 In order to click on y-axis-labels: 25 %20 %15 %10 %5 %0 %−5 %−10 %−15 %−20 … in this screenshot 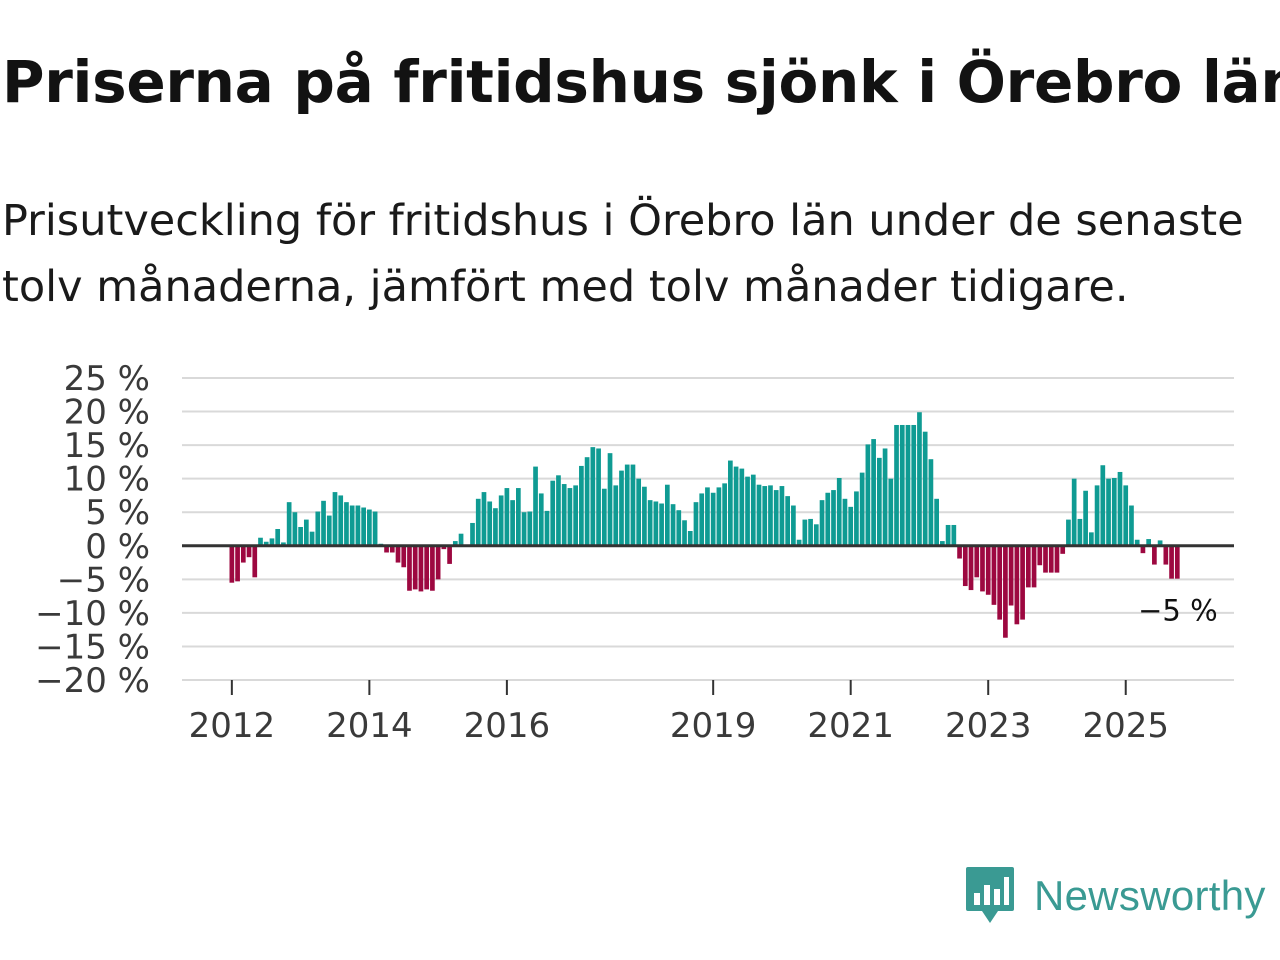, I will do `click(92, 530)`.